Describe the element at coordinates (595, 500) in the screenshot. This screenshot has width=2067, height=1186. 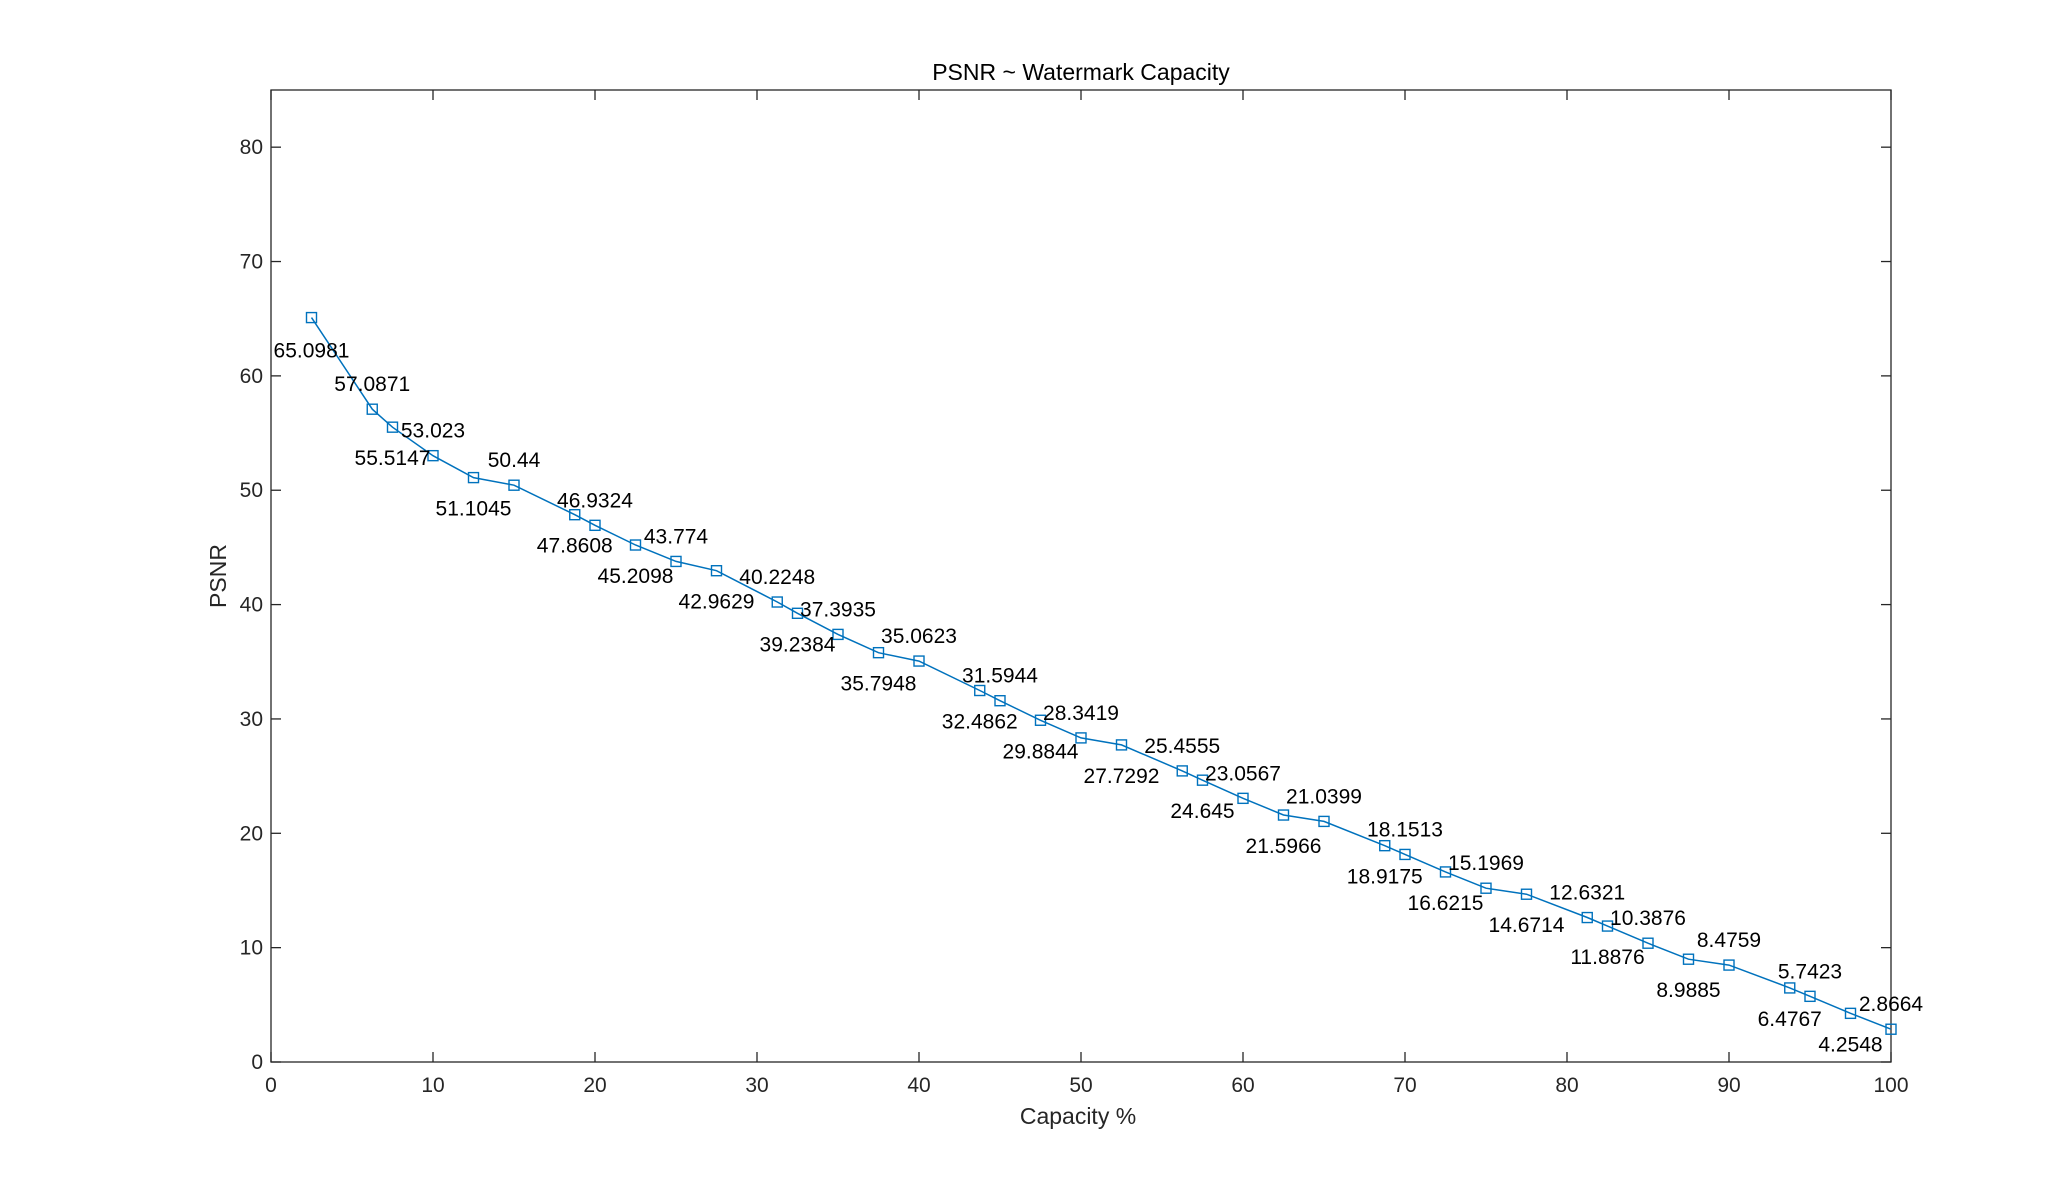
I see `data-label: 46.9324` at that location.